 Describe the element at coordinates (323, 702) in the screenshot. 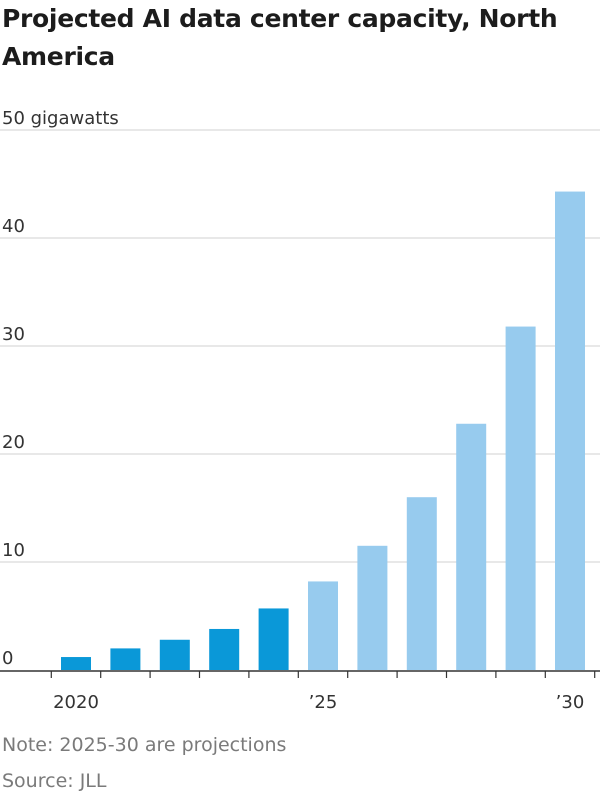

I see `x-tick-label: ’25` at that location.